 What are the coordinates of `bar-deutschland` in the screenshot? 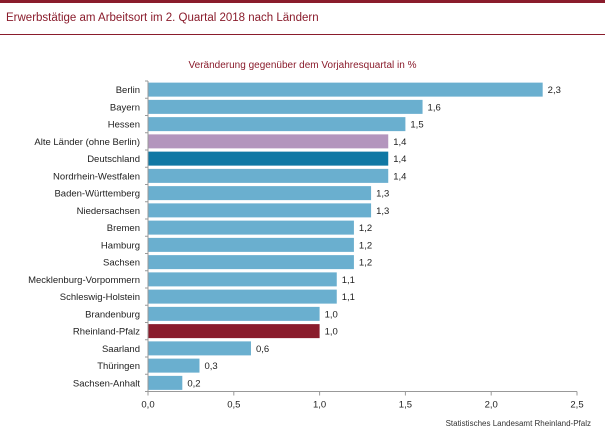 It's located at (268, 158).